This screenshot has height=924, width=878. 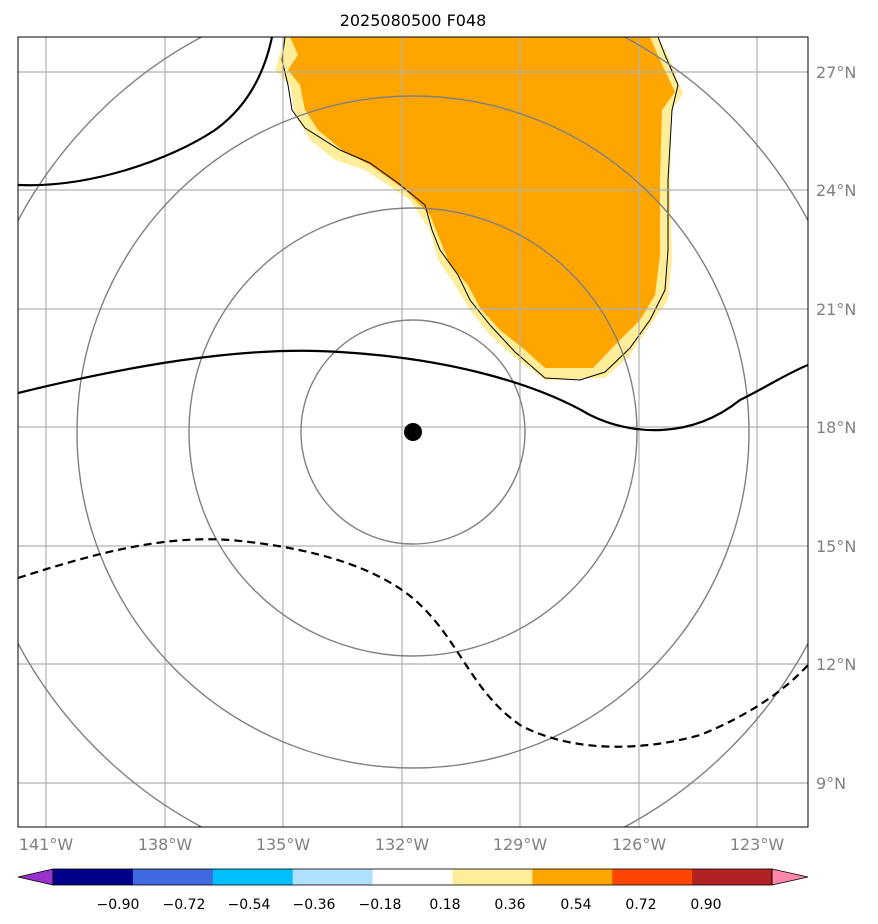 I want to click on colorbar-tick-label: 0.54, so click(x=575, y=905).